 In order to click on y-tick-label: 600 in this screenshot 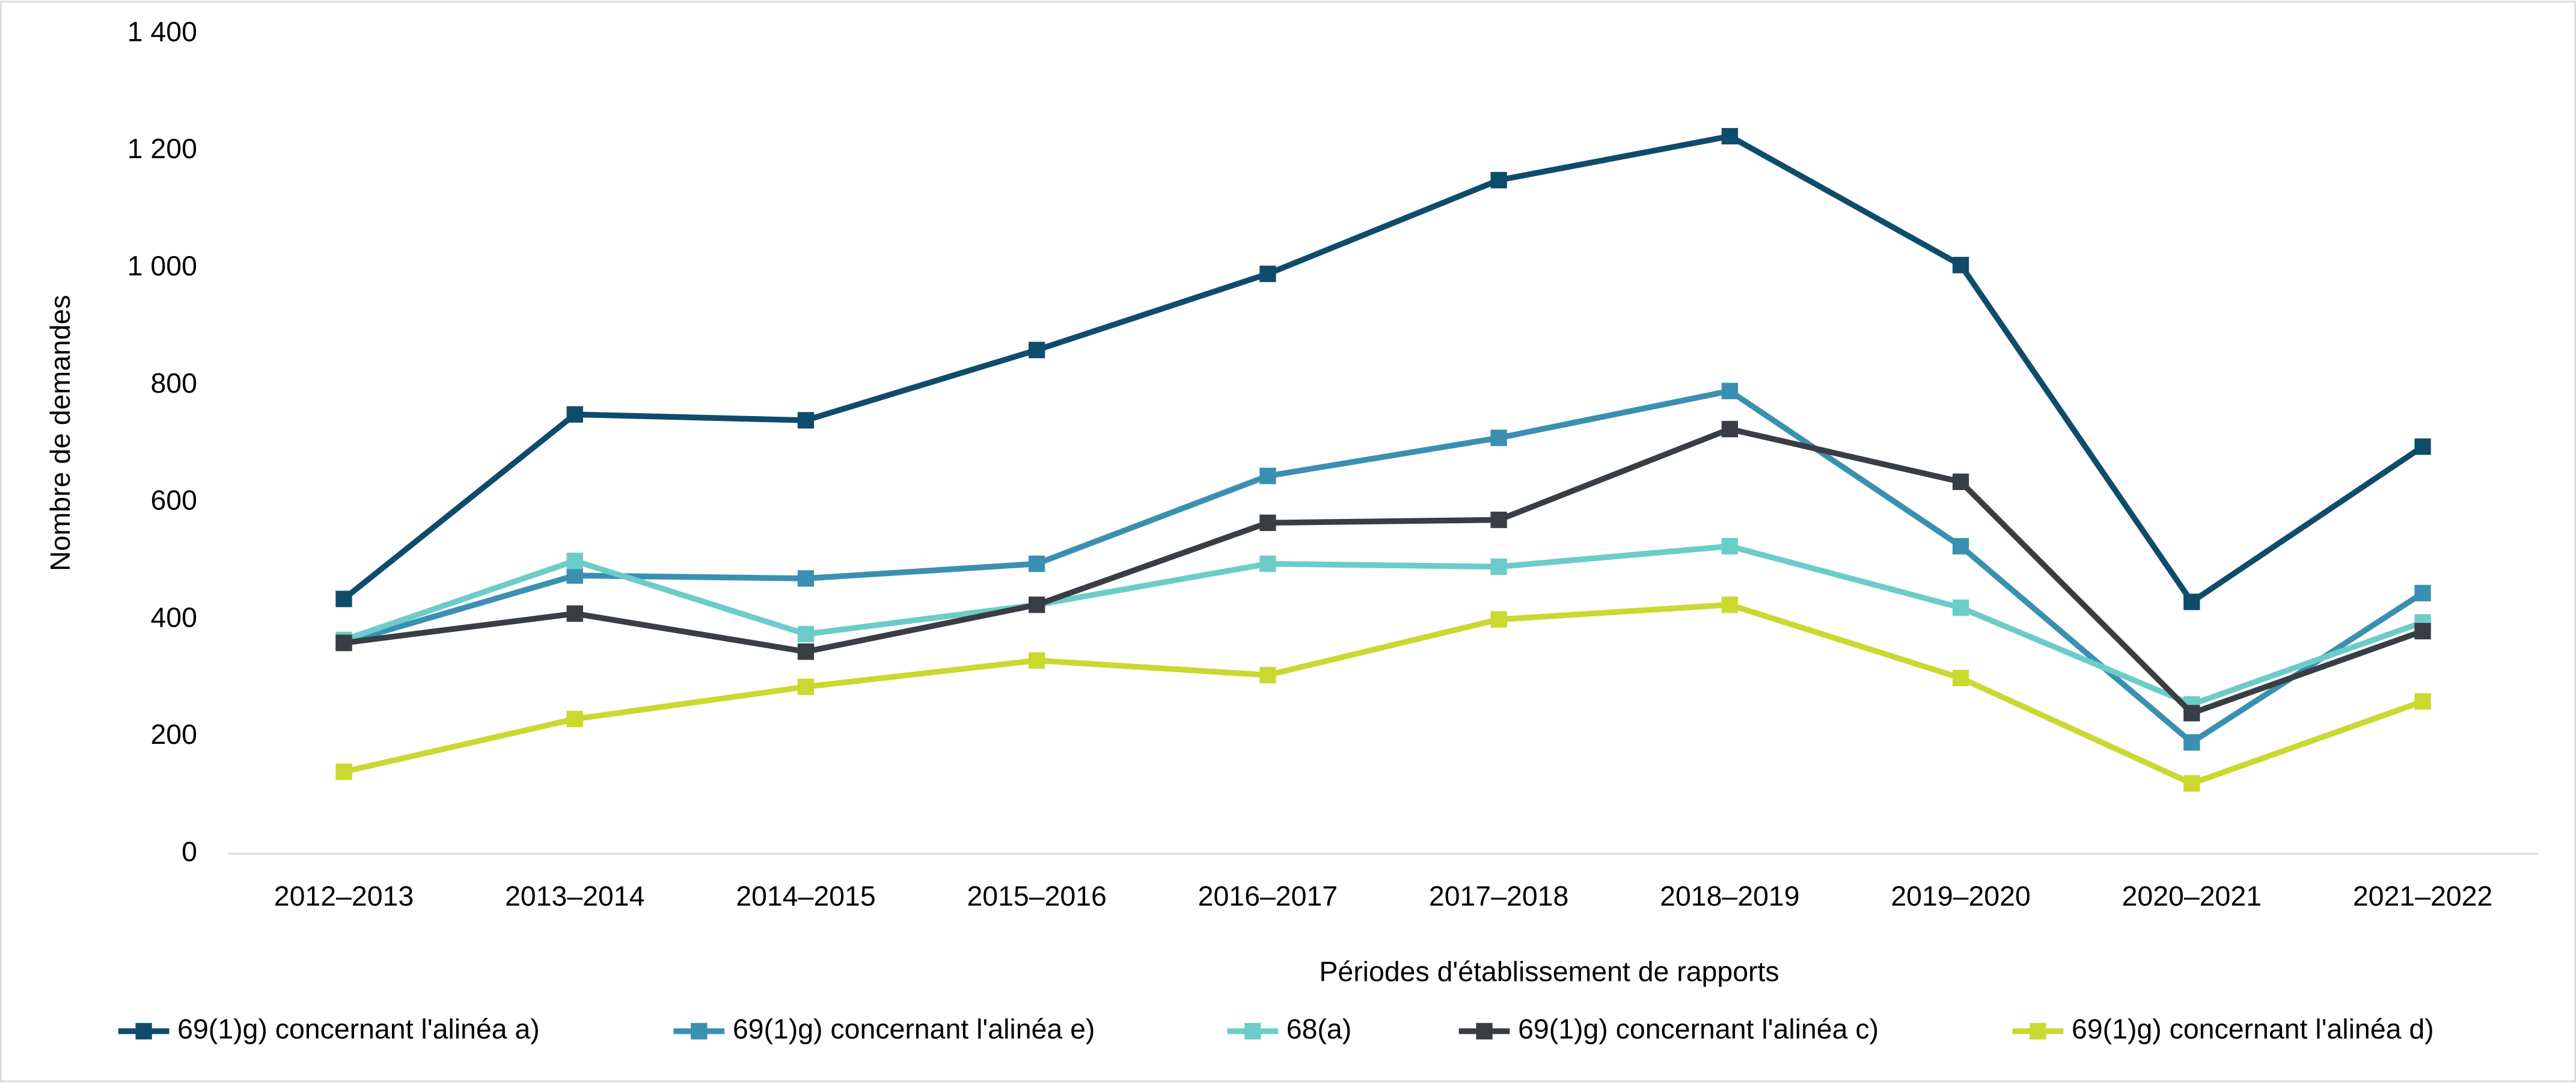, I will do `click(173, 501)`.